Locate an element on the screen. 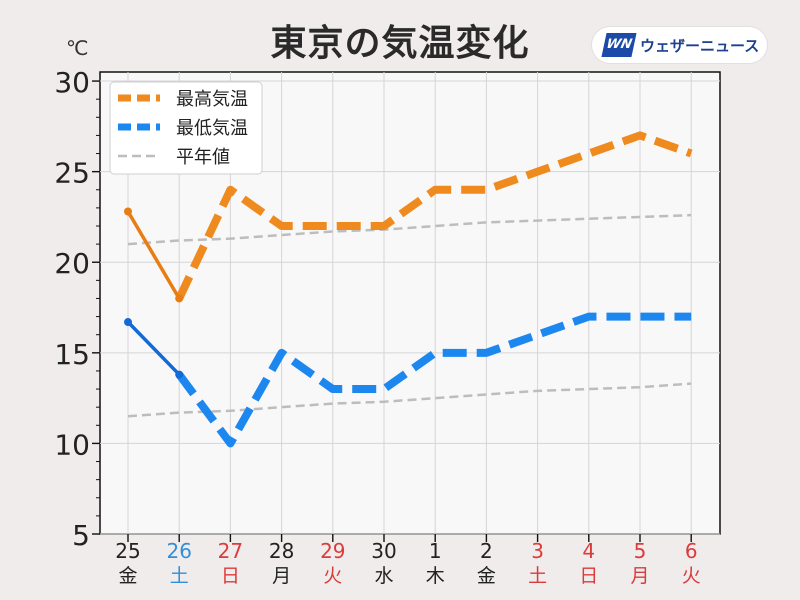 The width and height of the screenshot is (800, 600). x-day-label: 2 is located at coordinates (486, 551).